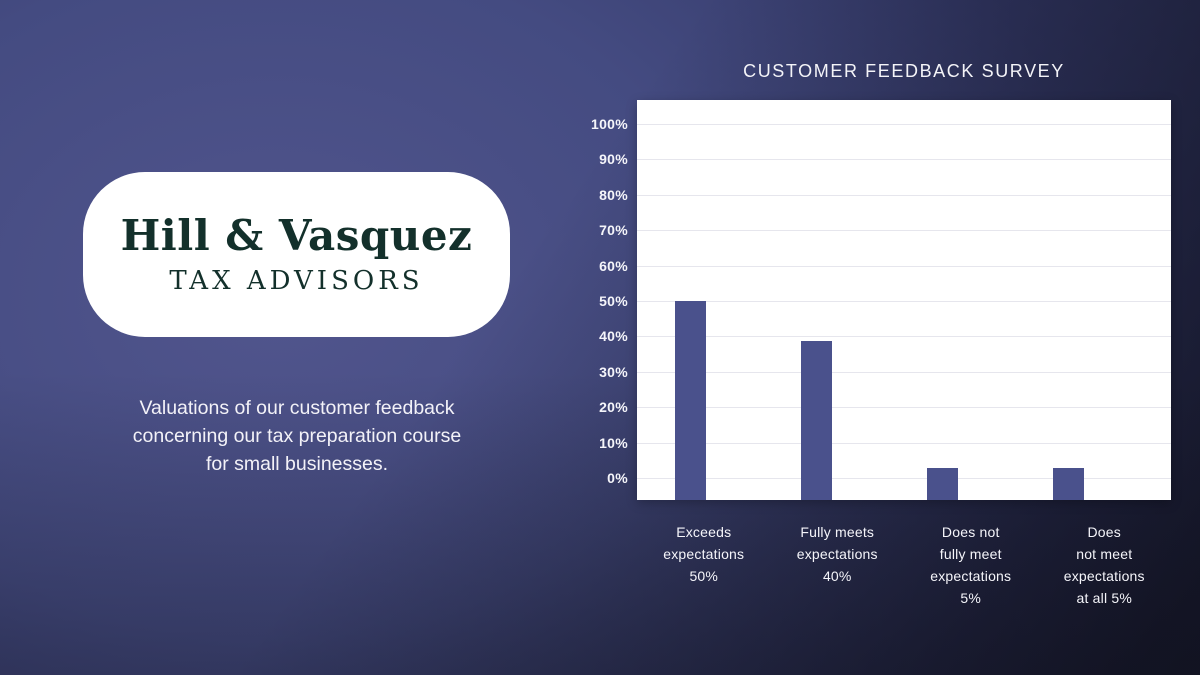 This screenshot has width=1200, height=675. Describe the element at coordinates (613, 442) in the screenshot. I see `y-axis-label: 10%` at that location.